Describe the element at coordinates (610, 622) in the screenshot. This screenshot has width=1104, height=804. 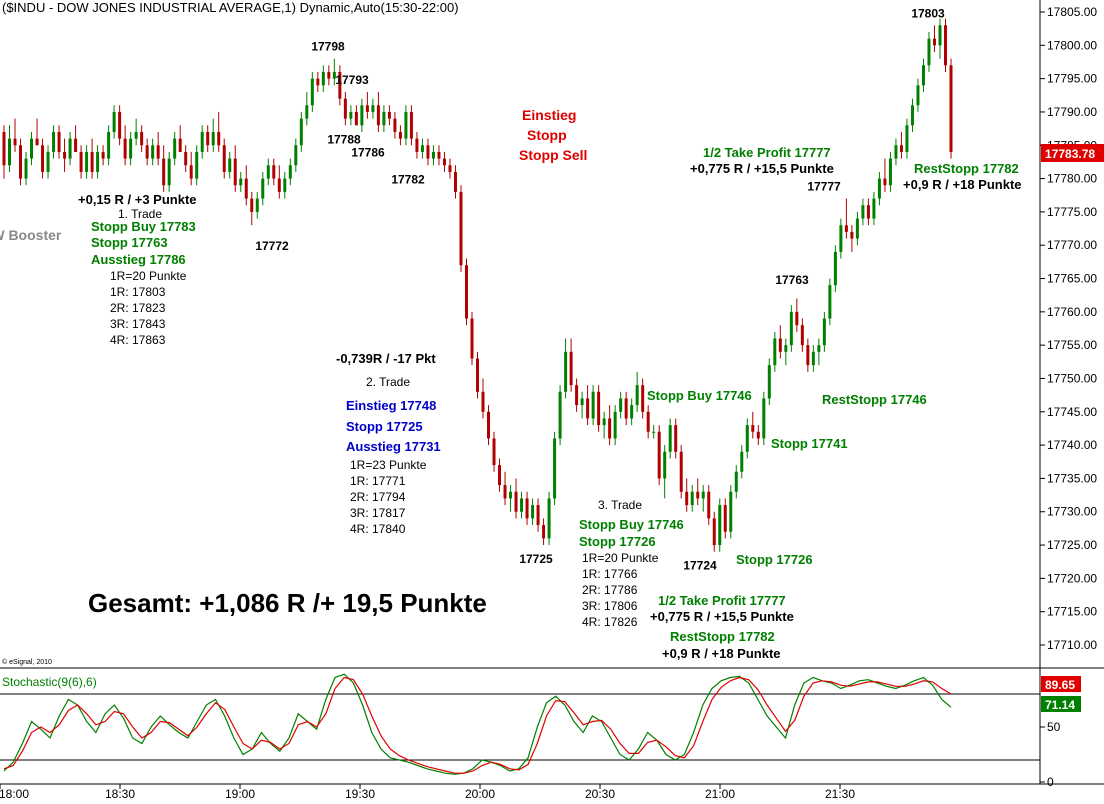
I see `trade3-r4: 4R: 17826` at that location.